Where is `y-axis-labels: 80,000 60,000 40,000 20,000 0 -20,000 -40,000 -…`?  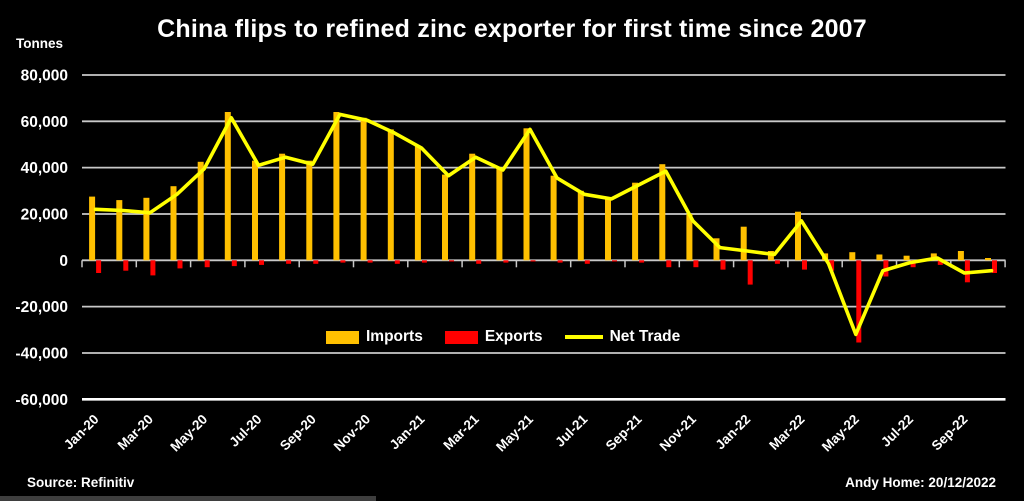
y-axis-labels: 80,000 60,000 40,000 20,000 0 -20,000 -40,000 -… is located at coordinates (41, 238).